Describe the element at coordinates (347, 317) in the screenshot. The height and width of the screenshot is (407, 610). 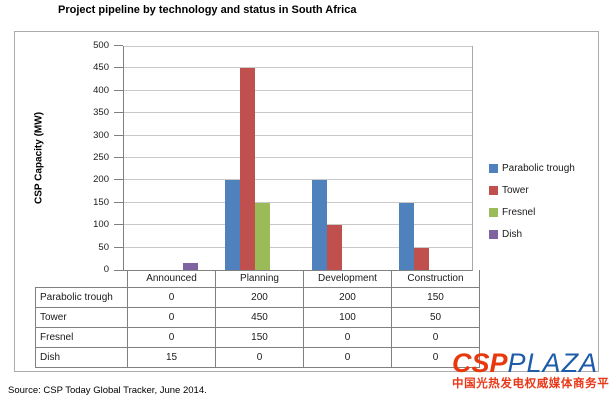
I see `value-cell: 100` at that location.